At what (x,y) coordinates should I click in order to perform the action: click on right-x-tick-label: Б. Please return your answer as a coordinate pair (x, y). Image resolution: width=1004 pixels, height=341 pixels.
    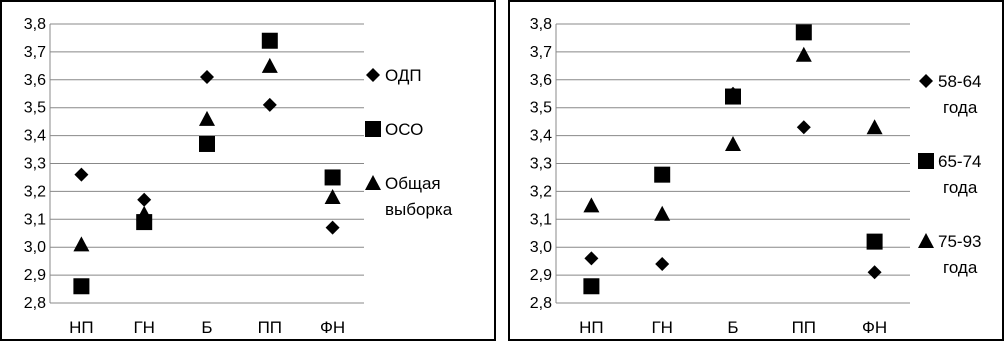
    Looking at the image, I should click on (732, 327).